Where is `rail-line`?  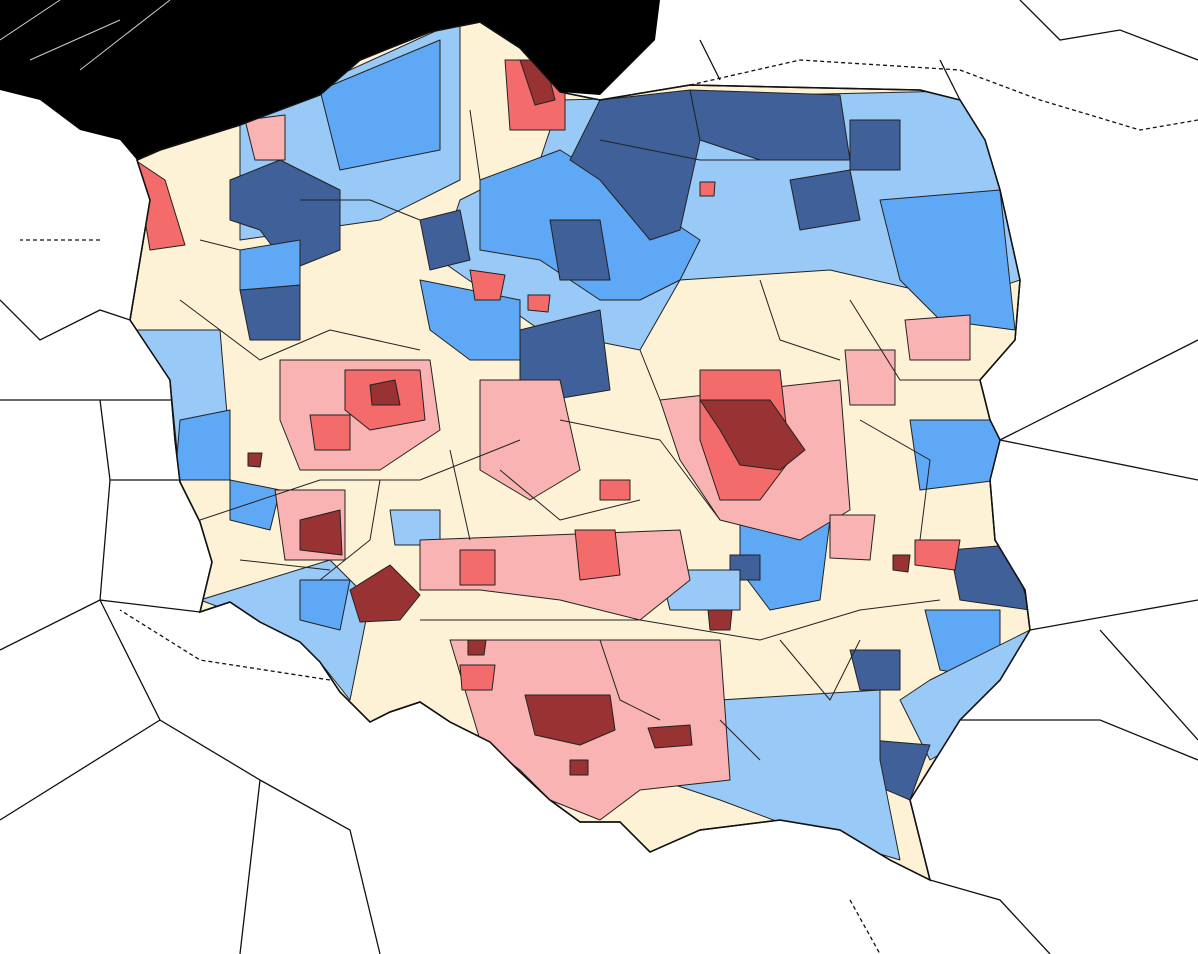 rail-line is located at coordinates (85, 35).